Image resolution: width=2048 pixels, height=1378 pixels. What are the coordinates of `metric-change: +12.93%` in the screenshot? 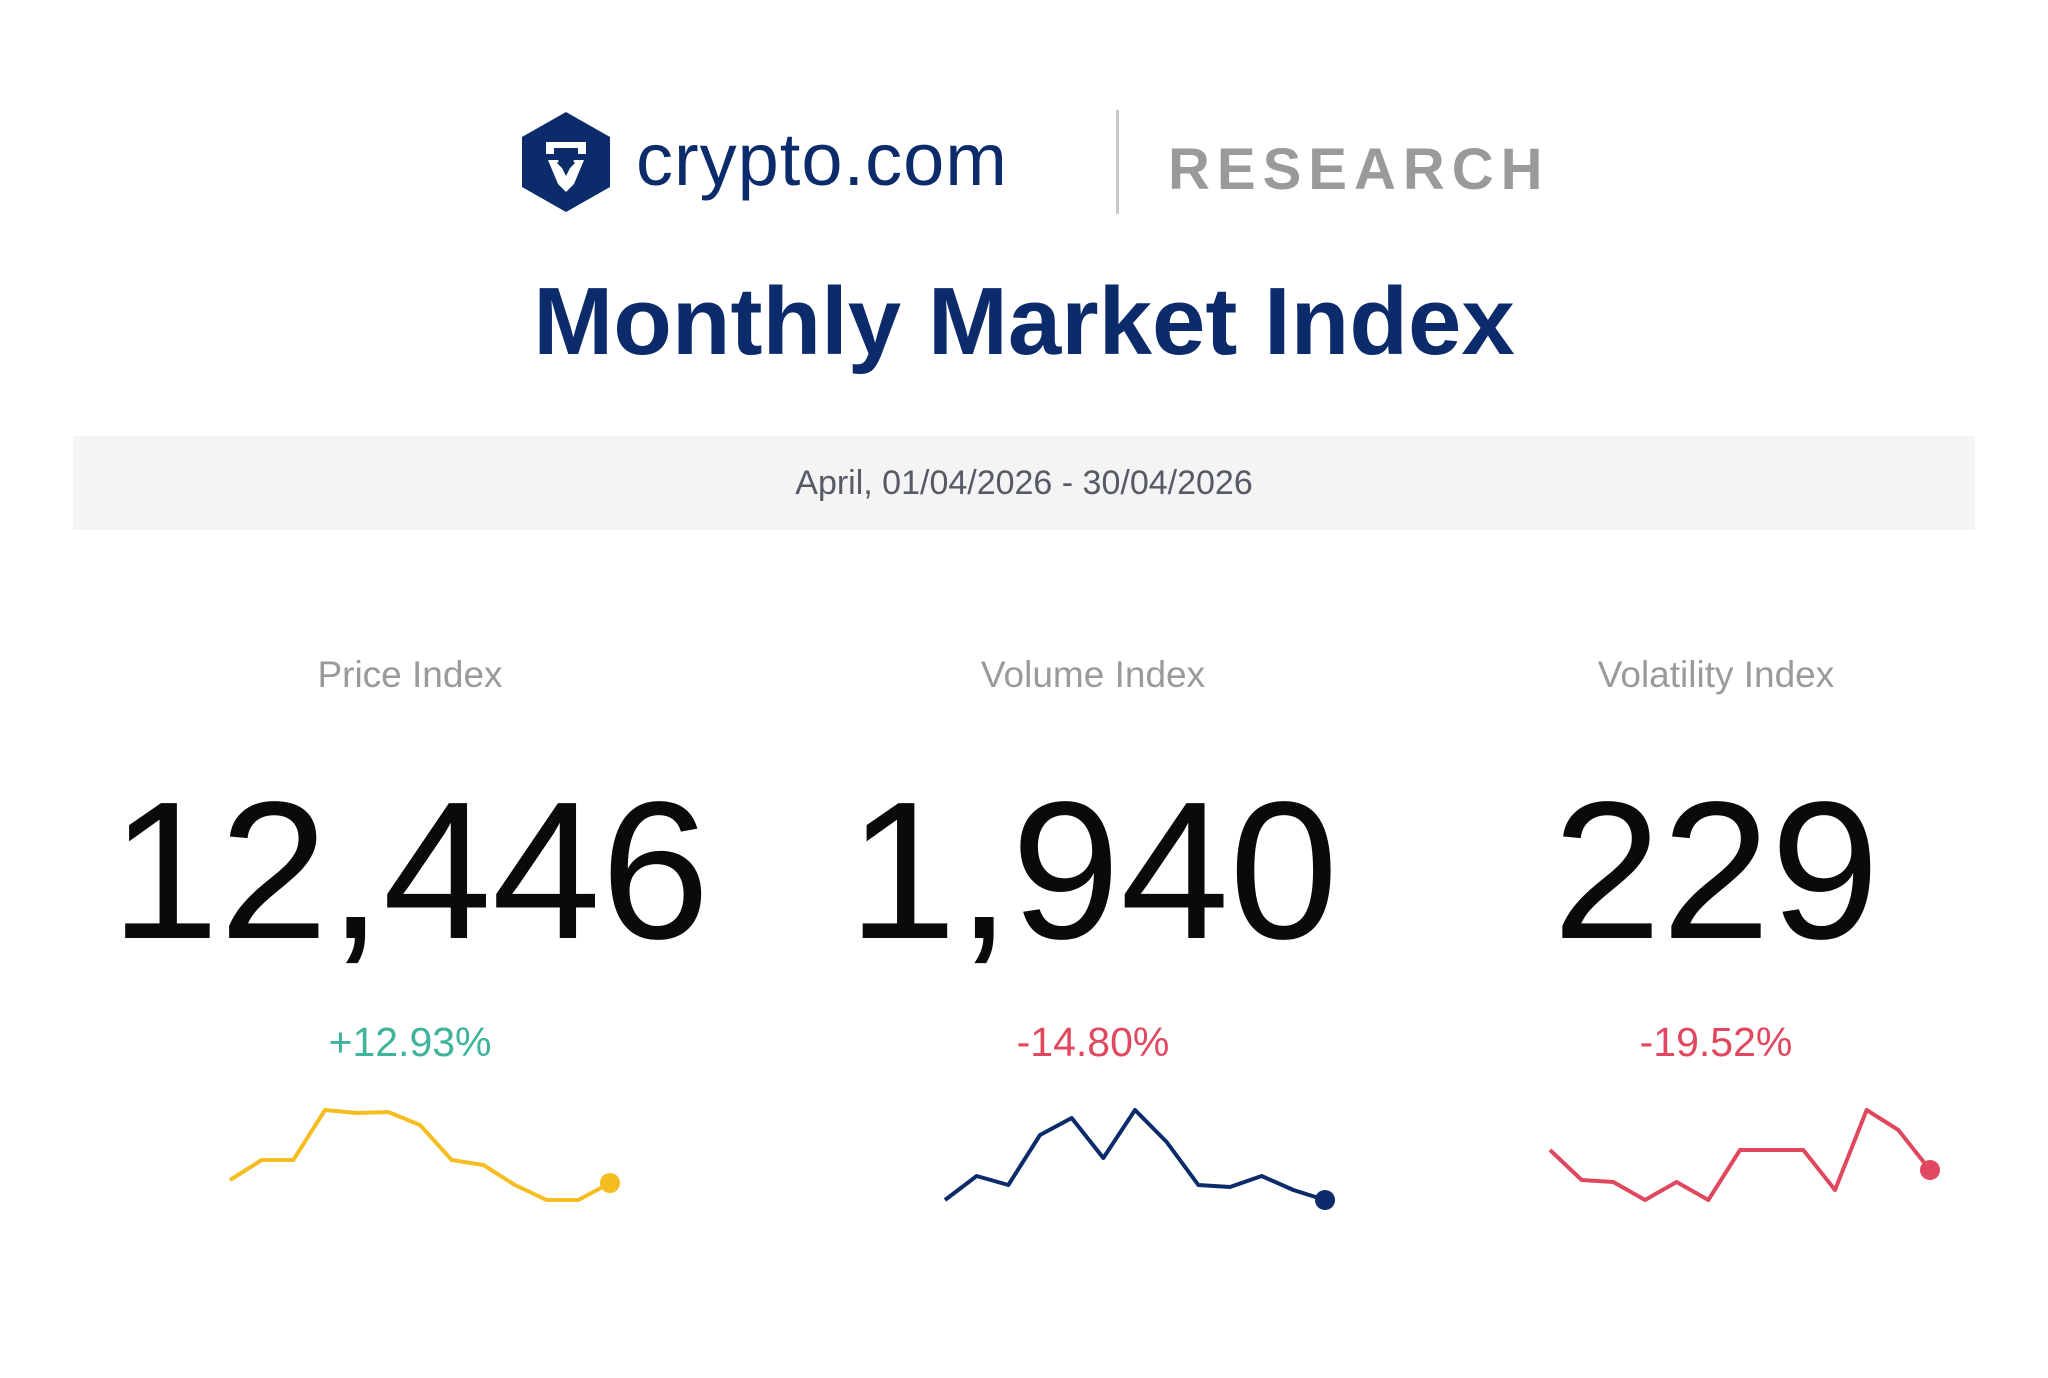 It's located at (410, 1042).